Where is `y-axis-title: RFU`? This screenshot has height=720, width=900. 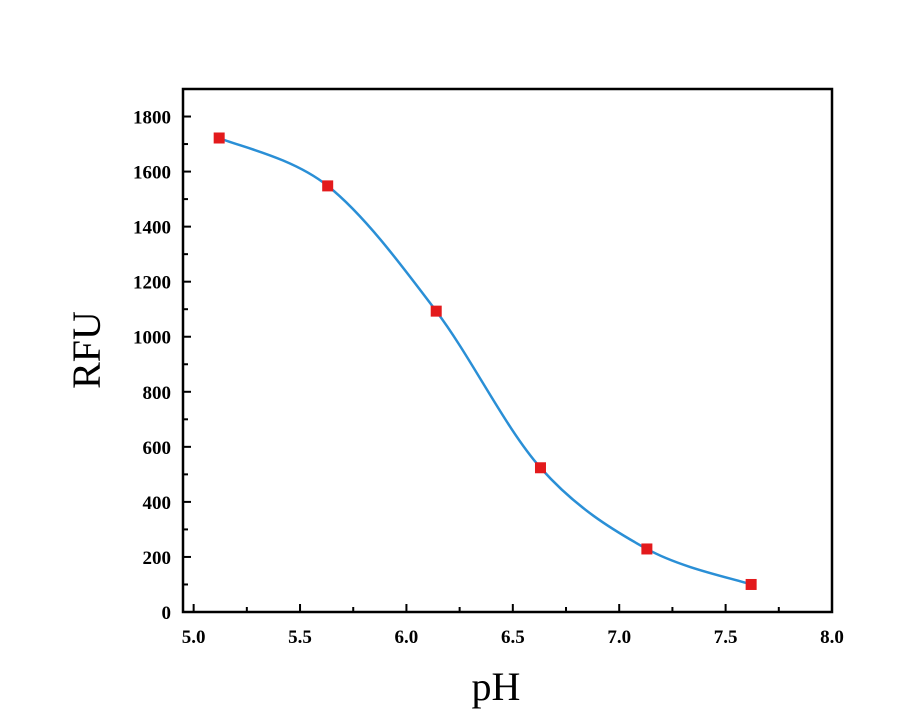
y-axis-title: RFU is located at coordinates (86, 350).